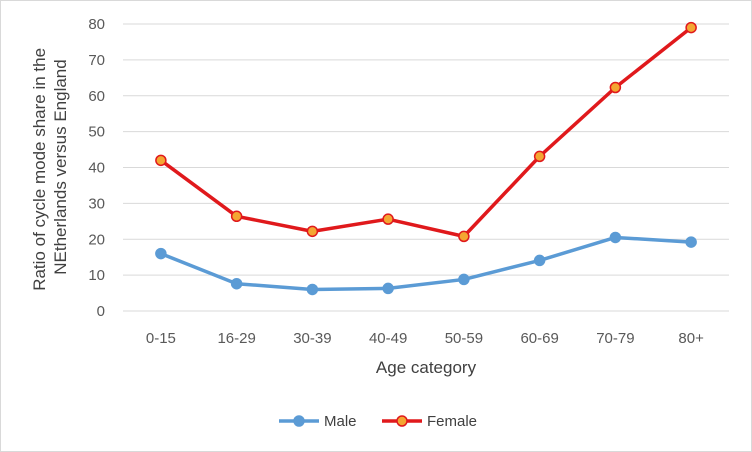 The image size is (752, 452). What do you see at coordinates (340, 421) in the screenshot?
I see `legend-label: Male` at bounding box center [340, 421].